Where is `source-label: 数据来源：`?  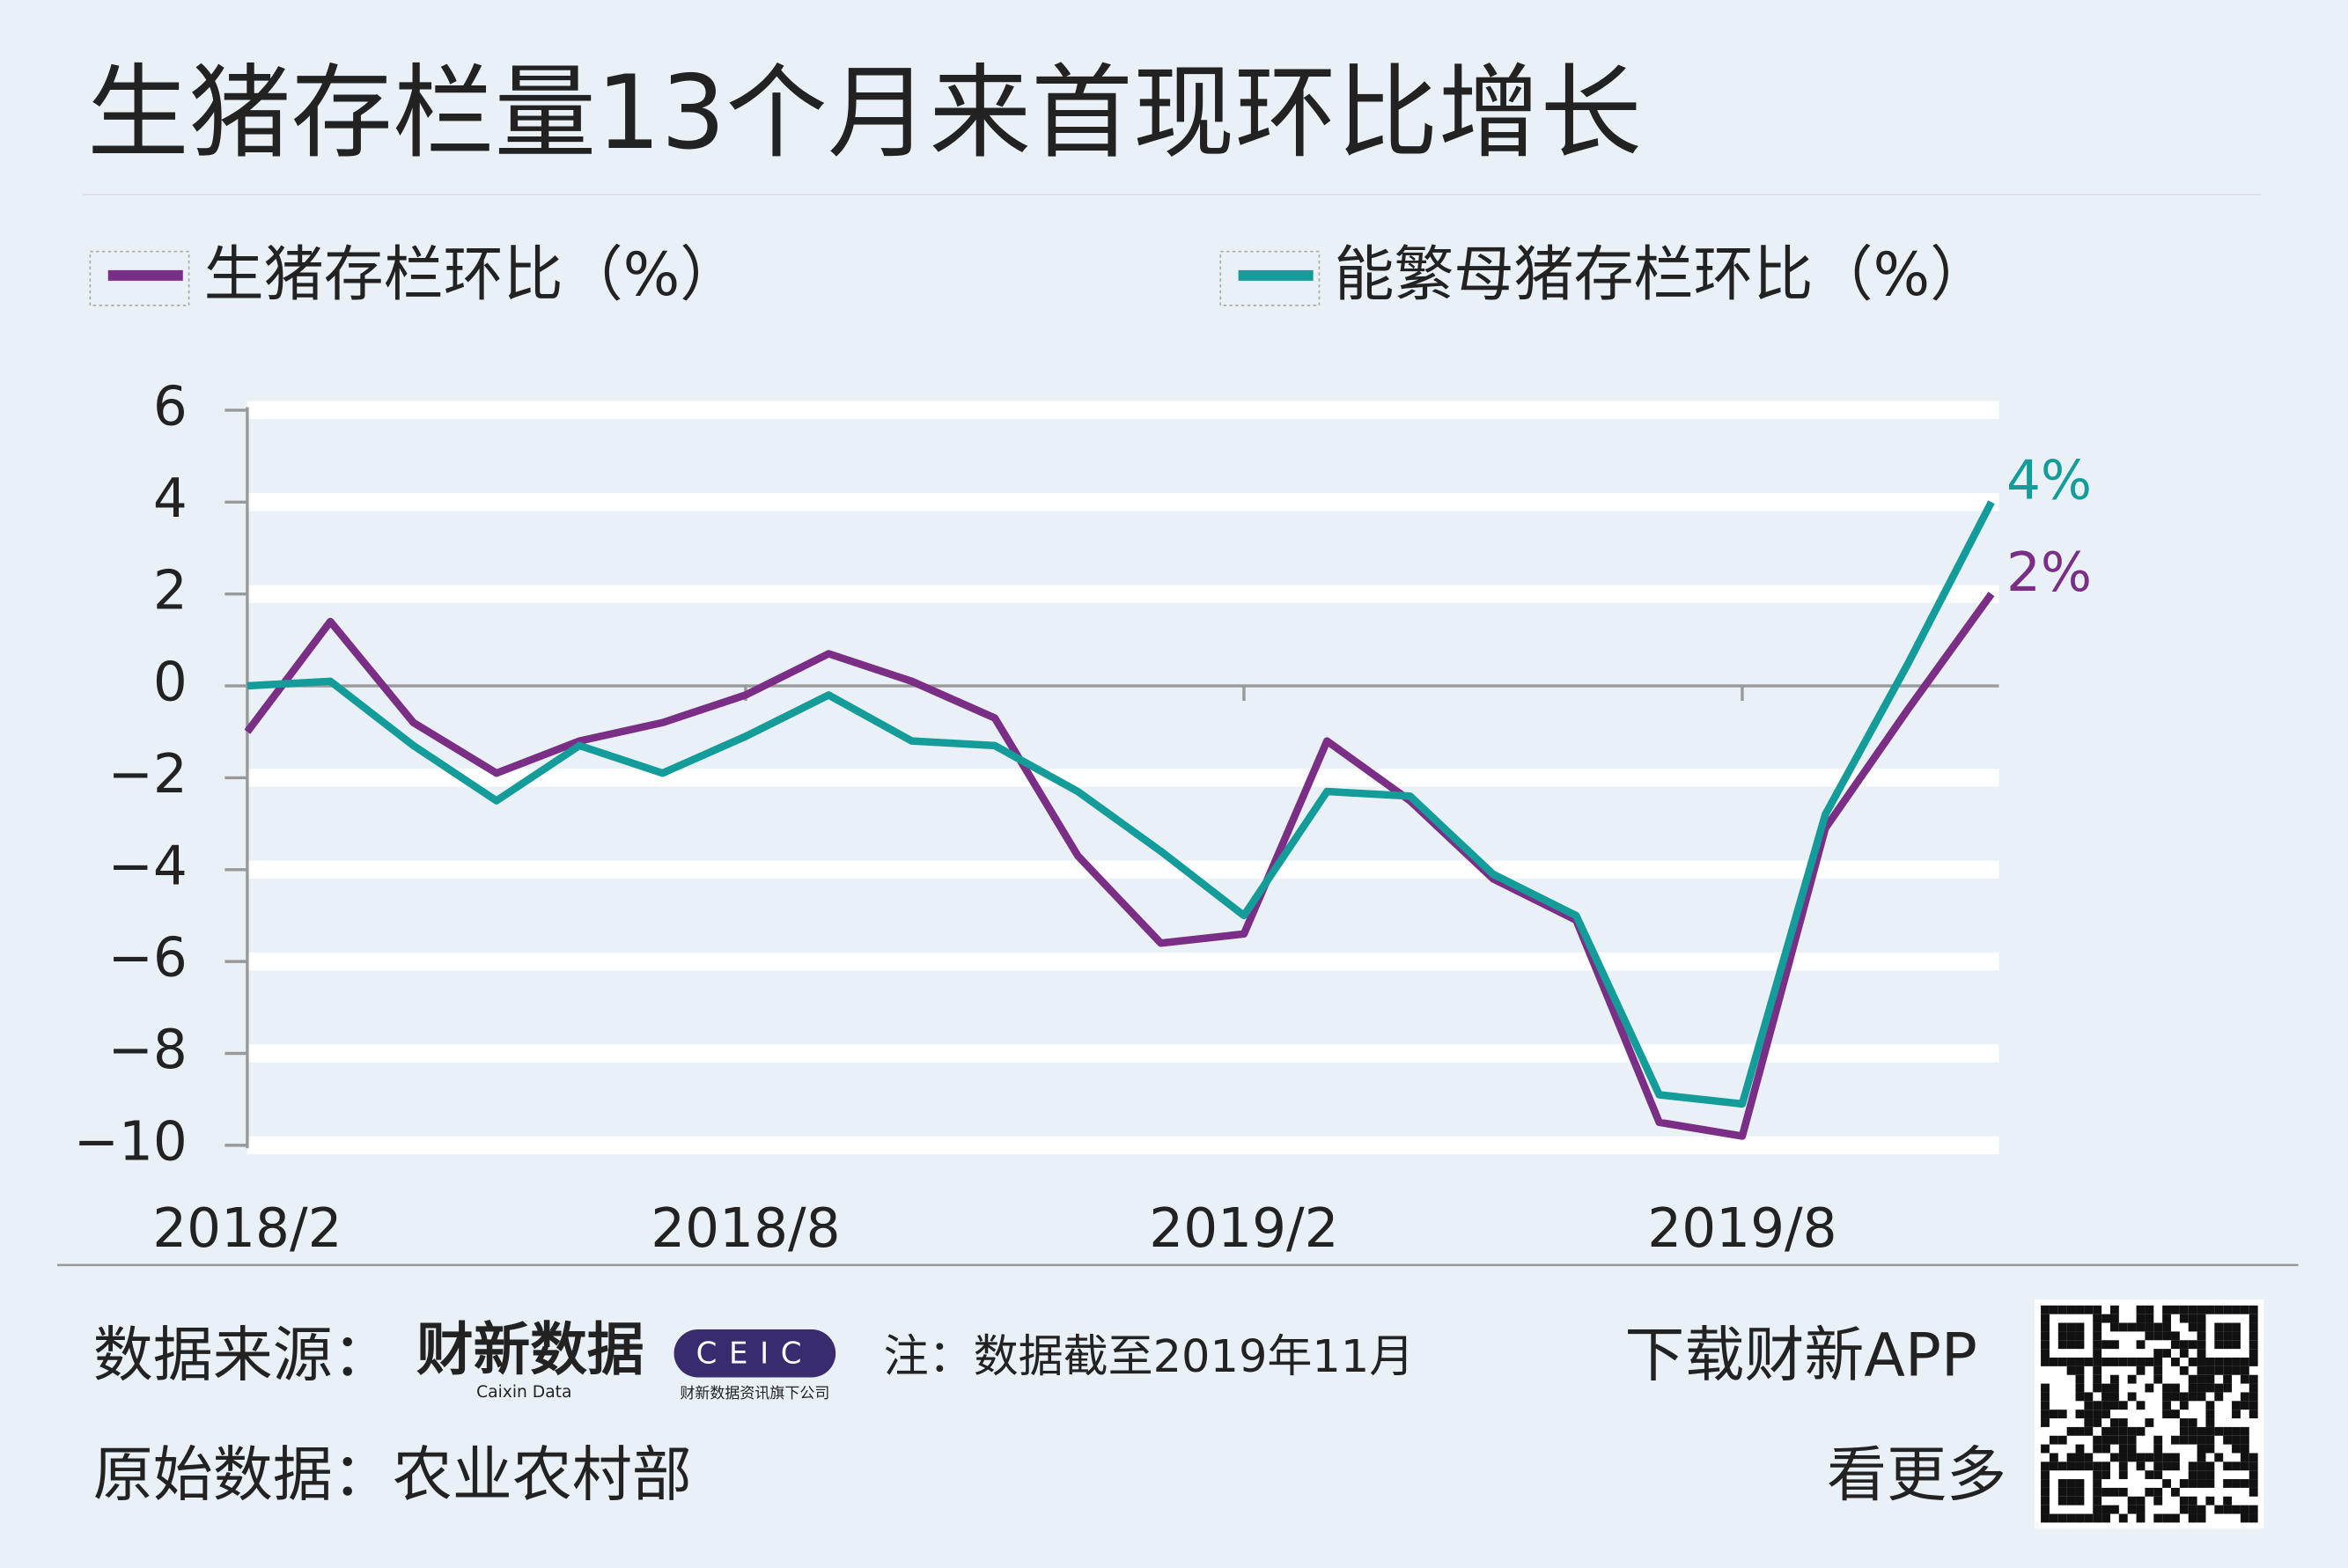 source-label: 数据来源： is located at coordinates (243, 1356).